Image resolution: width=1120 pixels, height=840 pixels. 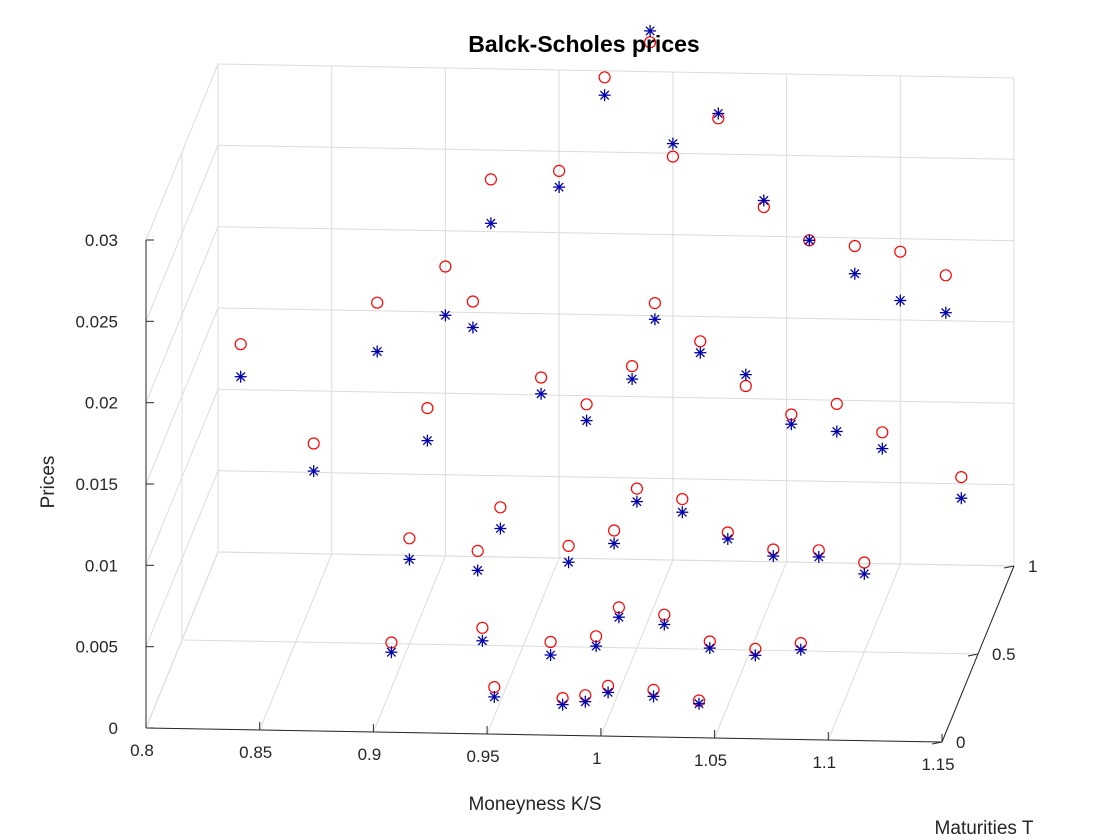 I want to click on x-tick-label: 1, so click(x=596, y=758).